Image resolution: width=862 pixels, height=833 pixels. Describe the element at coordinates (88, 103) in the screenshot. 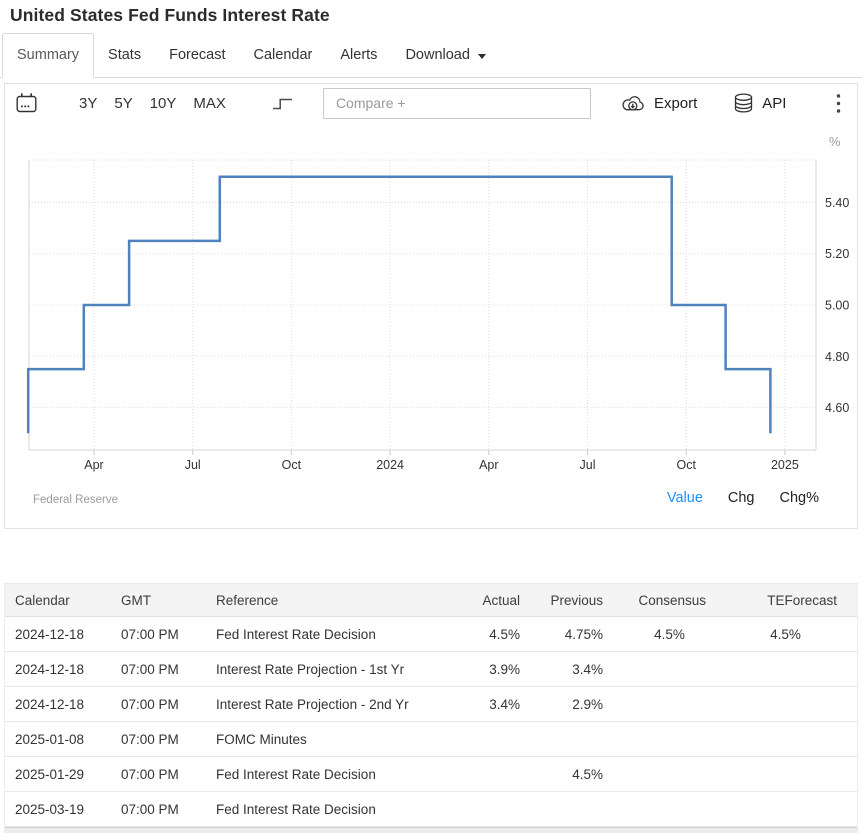

I see `range-3y-button: 3Y` at that location.